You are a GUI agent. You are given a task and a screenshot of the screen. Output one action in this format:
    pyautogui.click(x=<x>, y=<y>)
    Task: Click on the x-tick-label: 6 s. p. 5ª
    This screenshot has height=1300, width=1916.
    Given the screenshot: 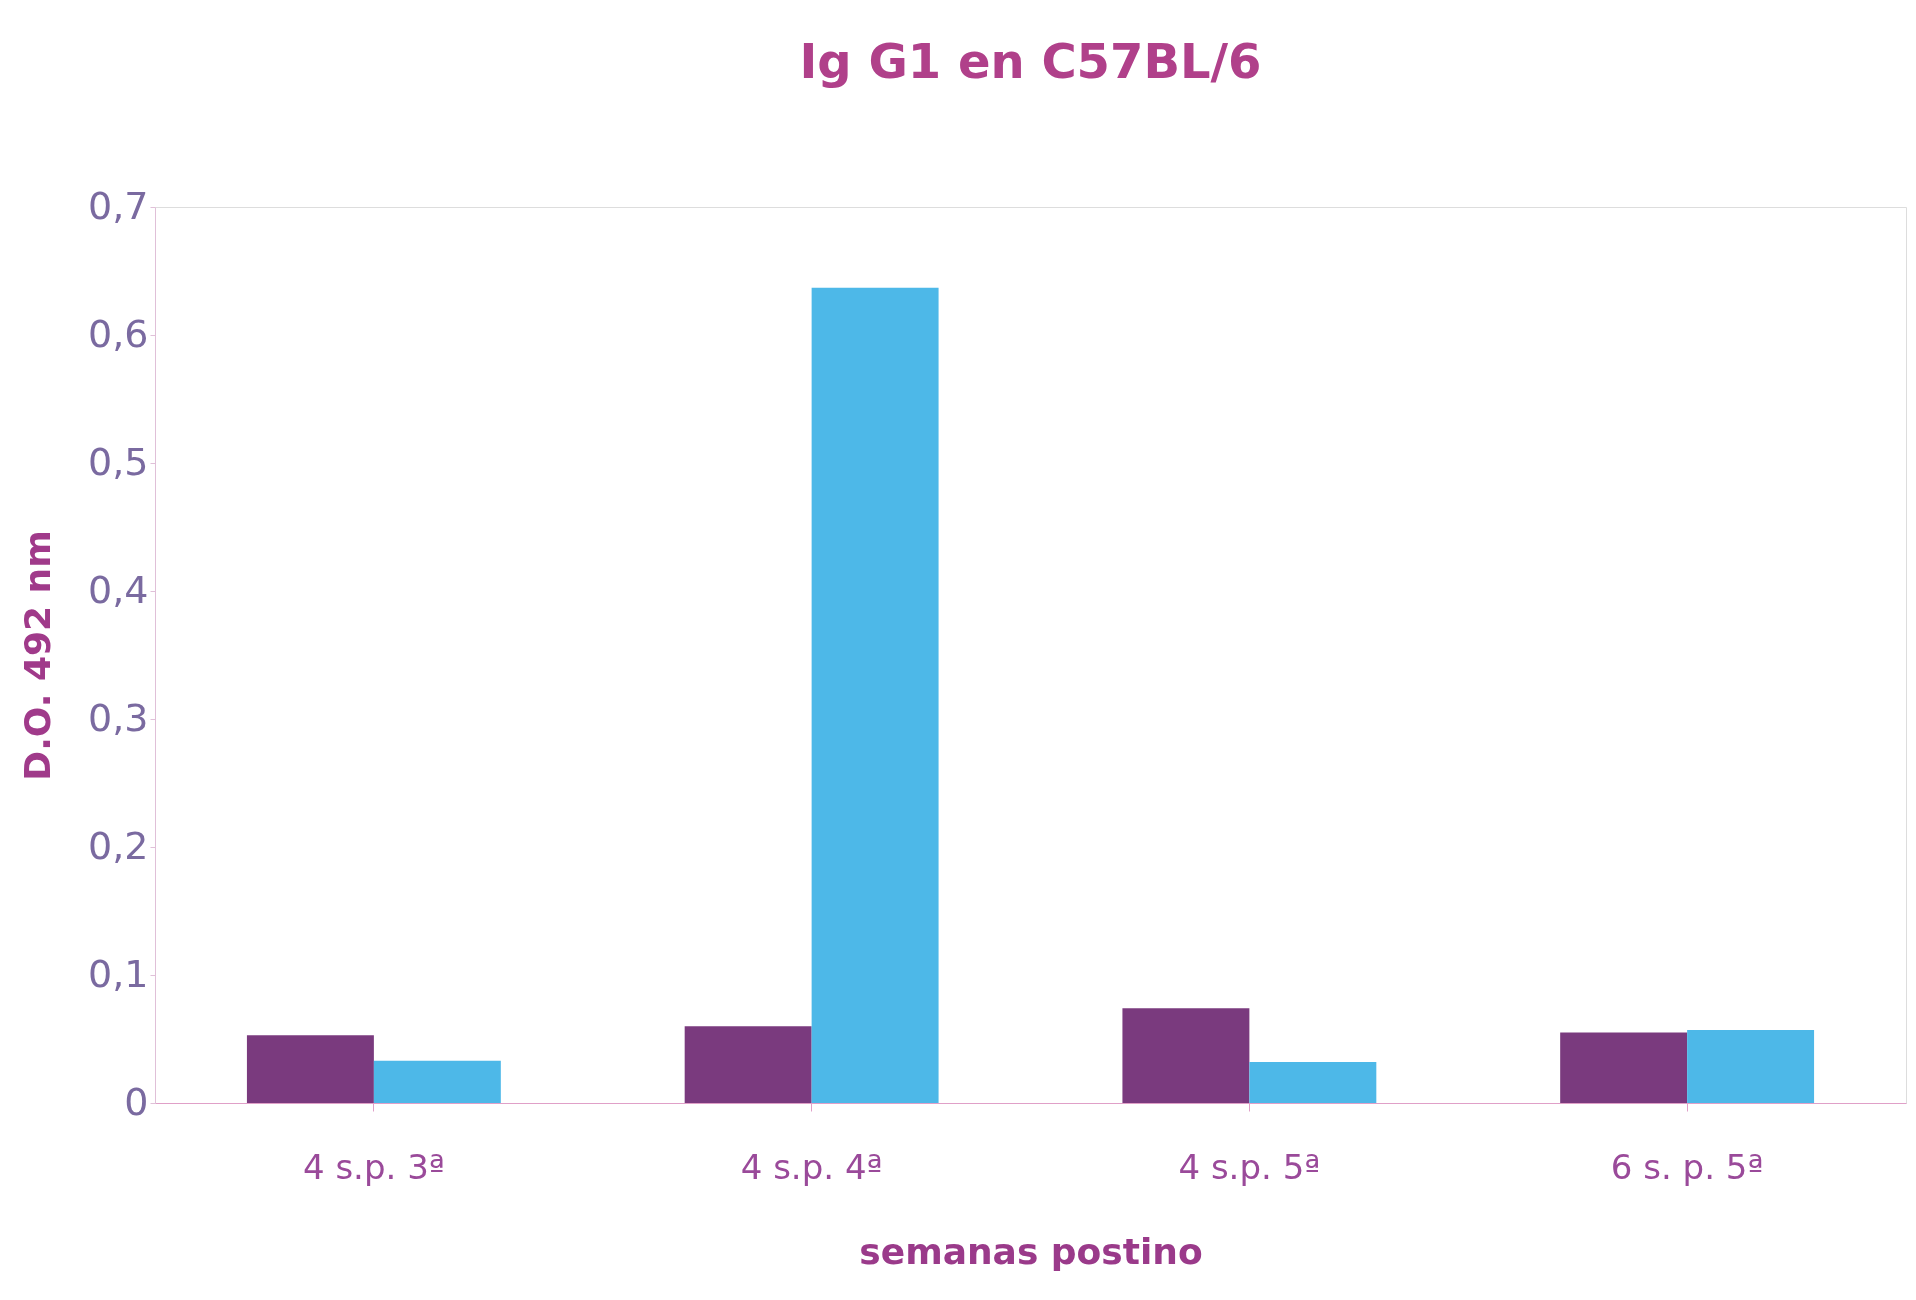 What is the action you would take?
    pyautogui.click(x=1687, y=1166)
    